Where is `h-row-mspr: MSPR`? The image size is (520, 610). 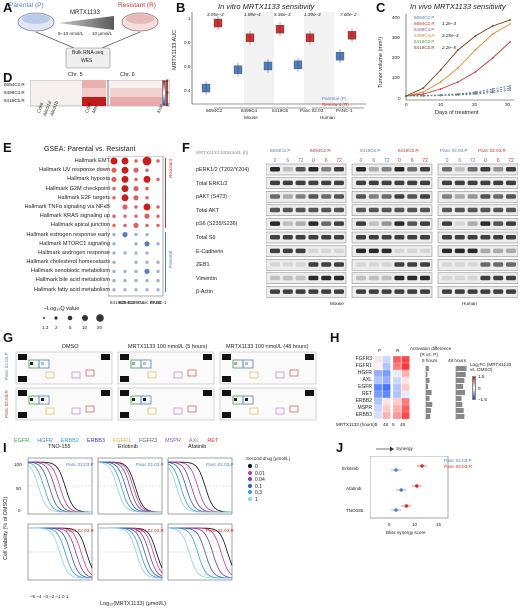 h-row-mspr: MSPR is located at coordinates (364, 408).